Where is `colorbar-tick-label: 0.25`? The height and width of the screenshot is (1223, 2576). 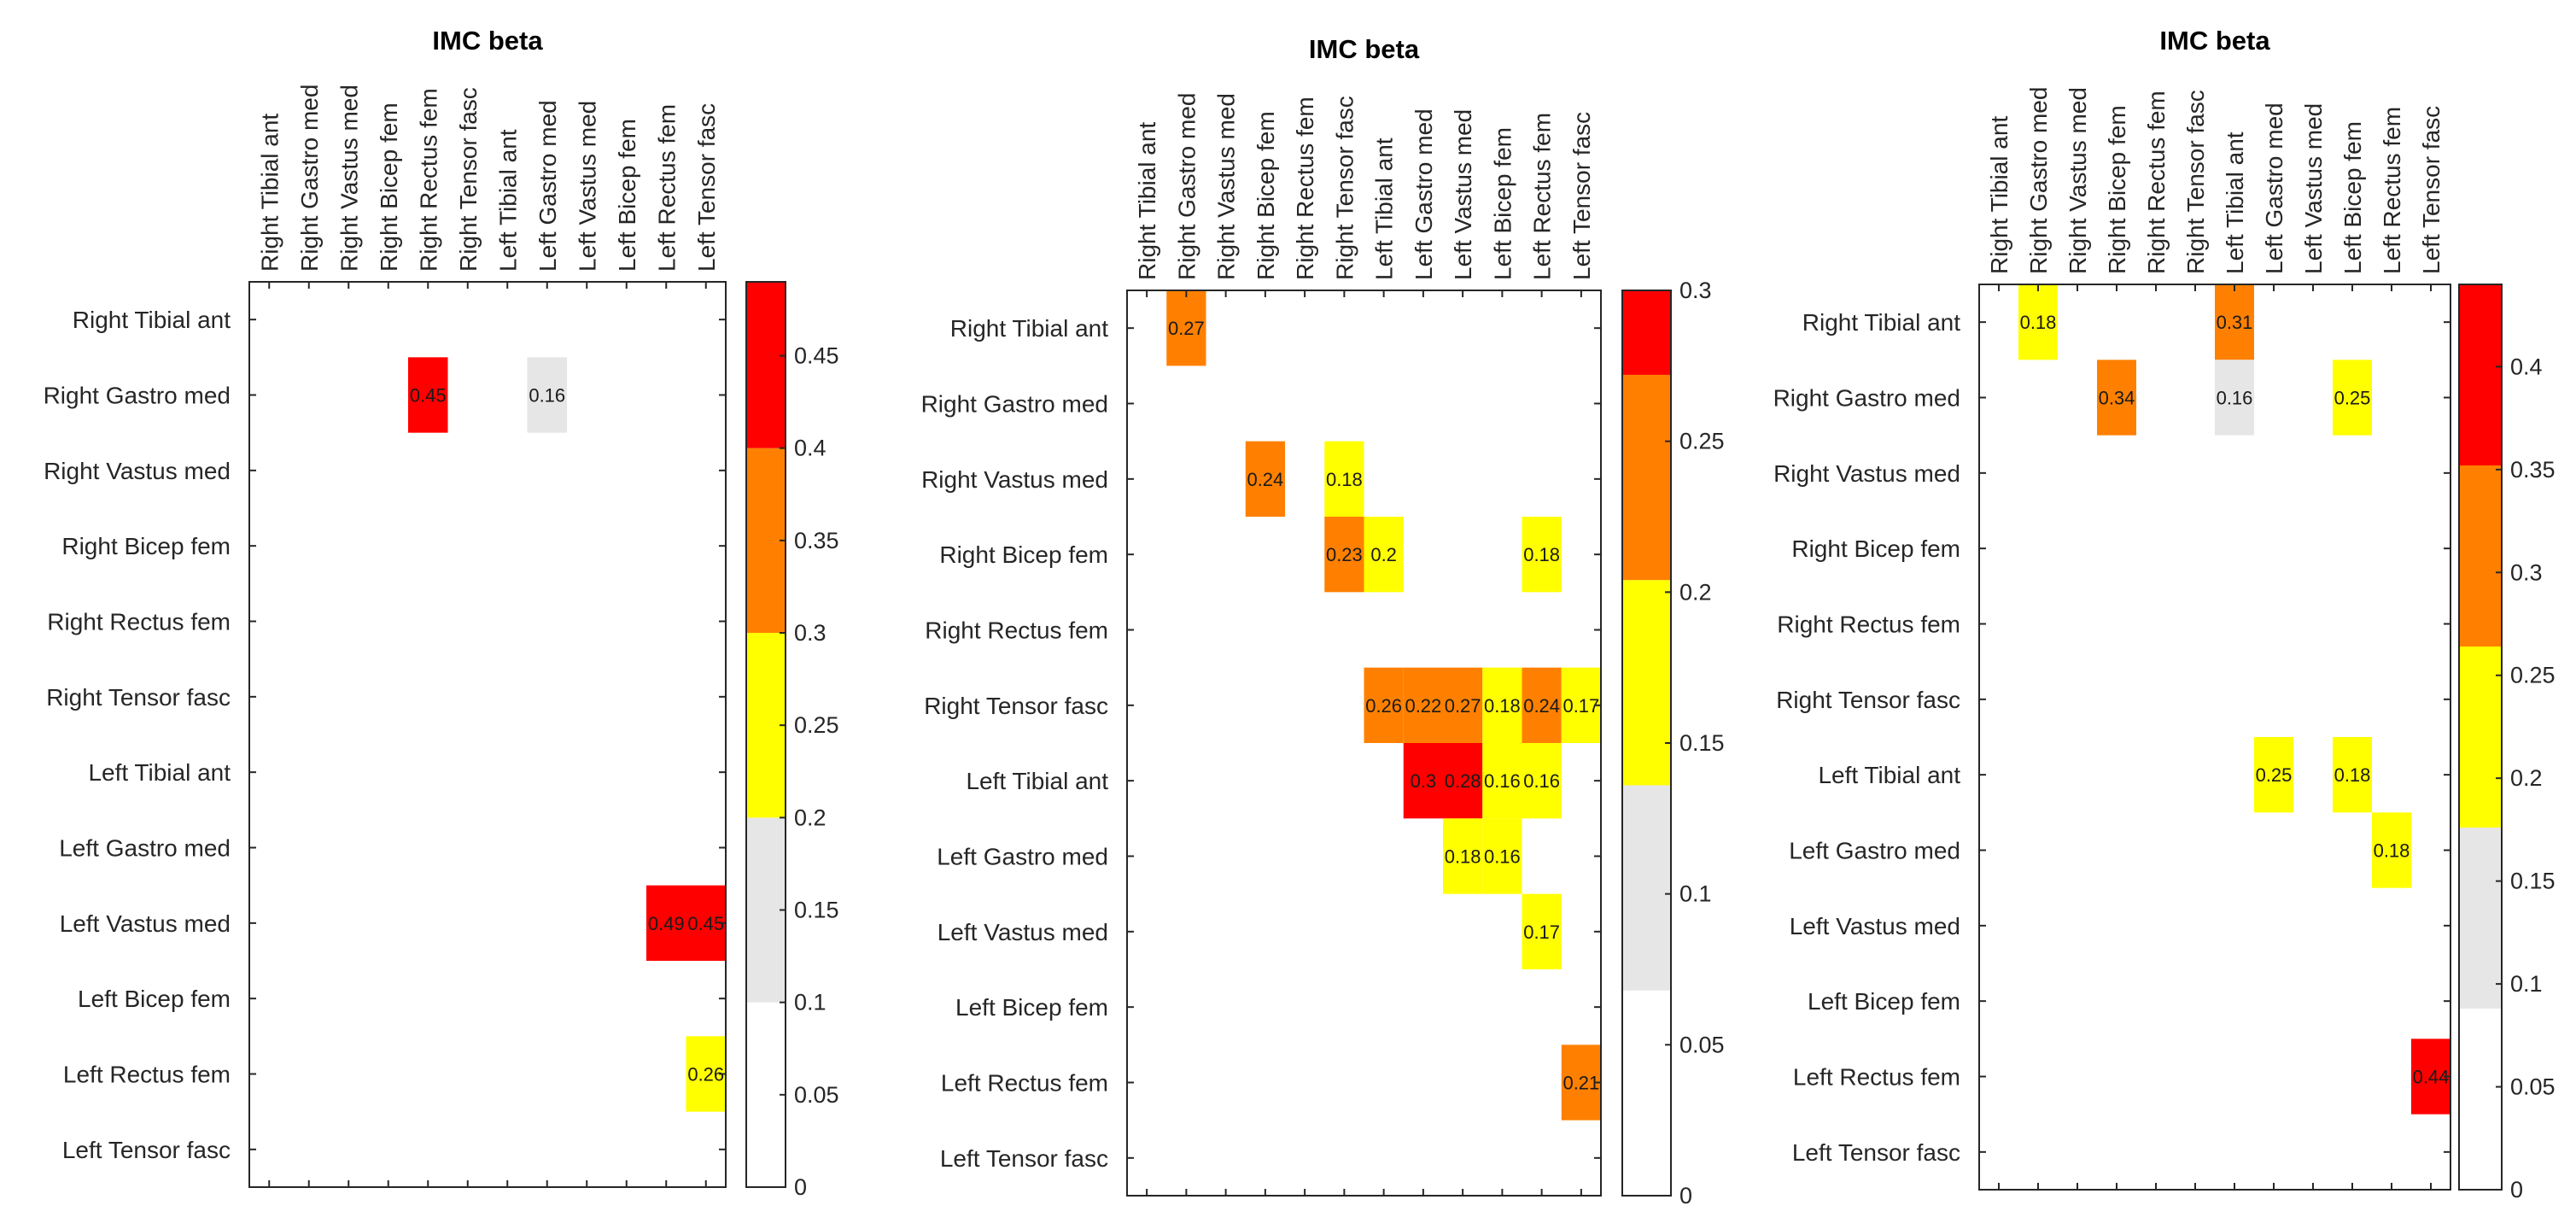
colorbar-tick-label: 0.25 is located at coordinates (2533, 675).